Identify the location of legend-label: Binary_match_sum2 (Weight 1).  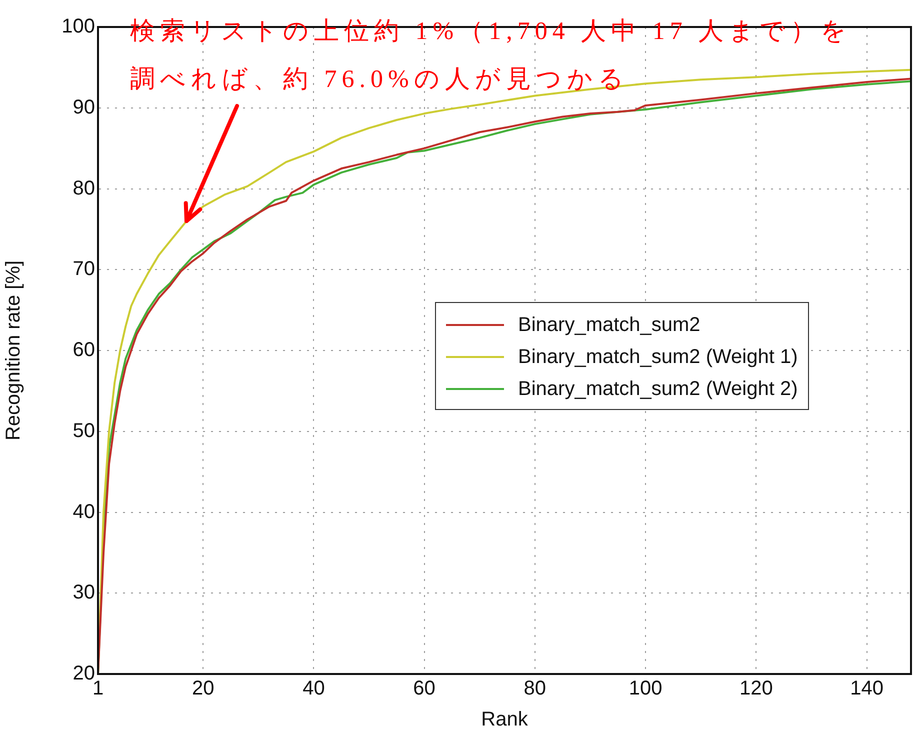
(658, 357).